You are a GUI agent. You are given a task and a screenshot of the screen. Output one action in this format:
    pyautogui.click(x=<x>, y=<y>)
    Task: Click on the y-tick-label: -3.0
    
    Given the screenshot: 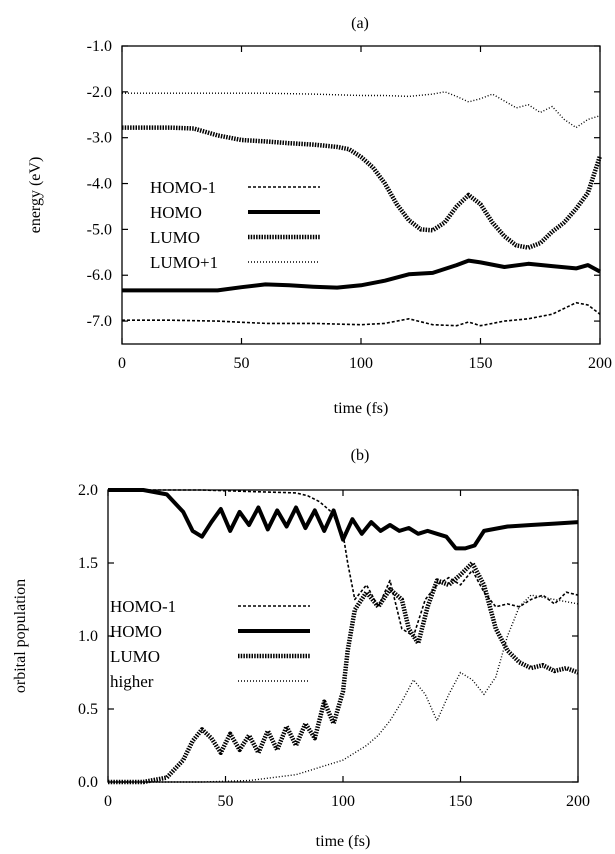 What is the action you would take?
    pyautogui.click(x=99, y=138)
    